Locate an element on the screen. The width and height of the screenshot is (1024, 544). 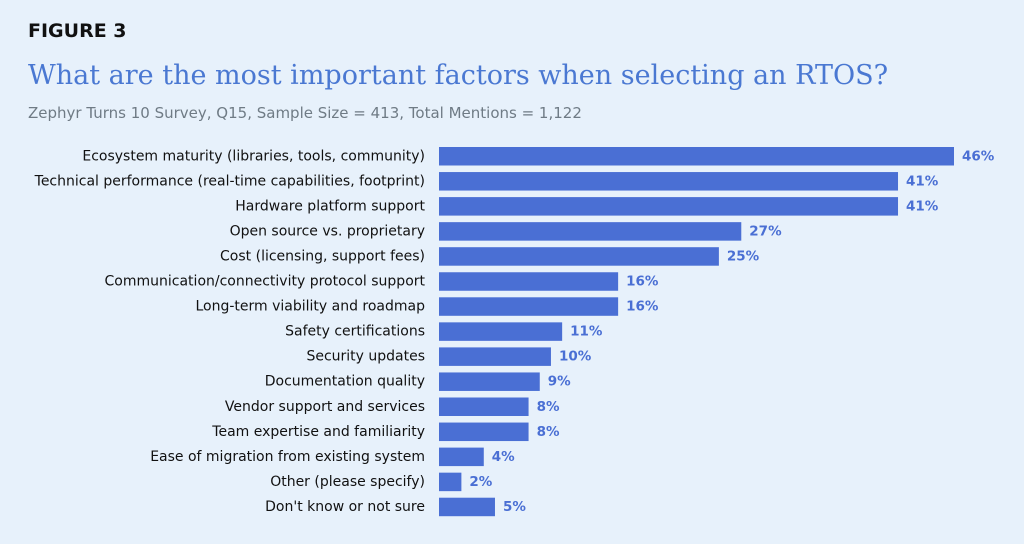
value-label: 9% is located at coordinates (559, 382).